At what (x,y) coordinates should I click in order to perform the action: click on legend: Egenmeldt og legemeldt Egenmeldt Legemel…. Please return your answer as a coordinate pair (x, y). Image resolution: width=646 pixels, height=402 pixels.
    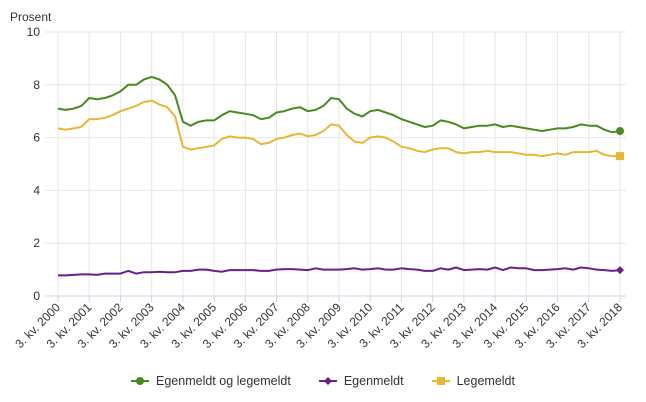
    Looking at the image, I should click on (323, 381).